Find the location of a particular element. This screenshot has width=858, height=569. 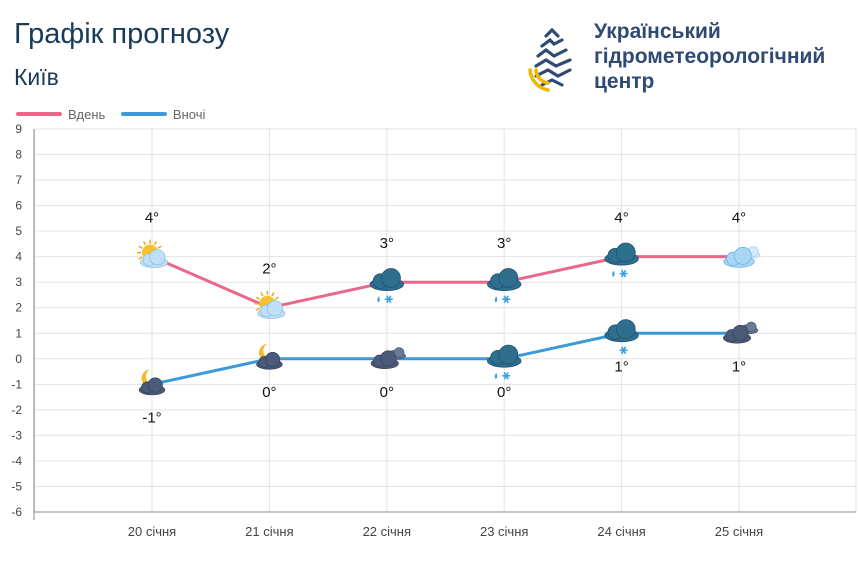

y-tick-label: -6 is located at coordinates (16, 512).